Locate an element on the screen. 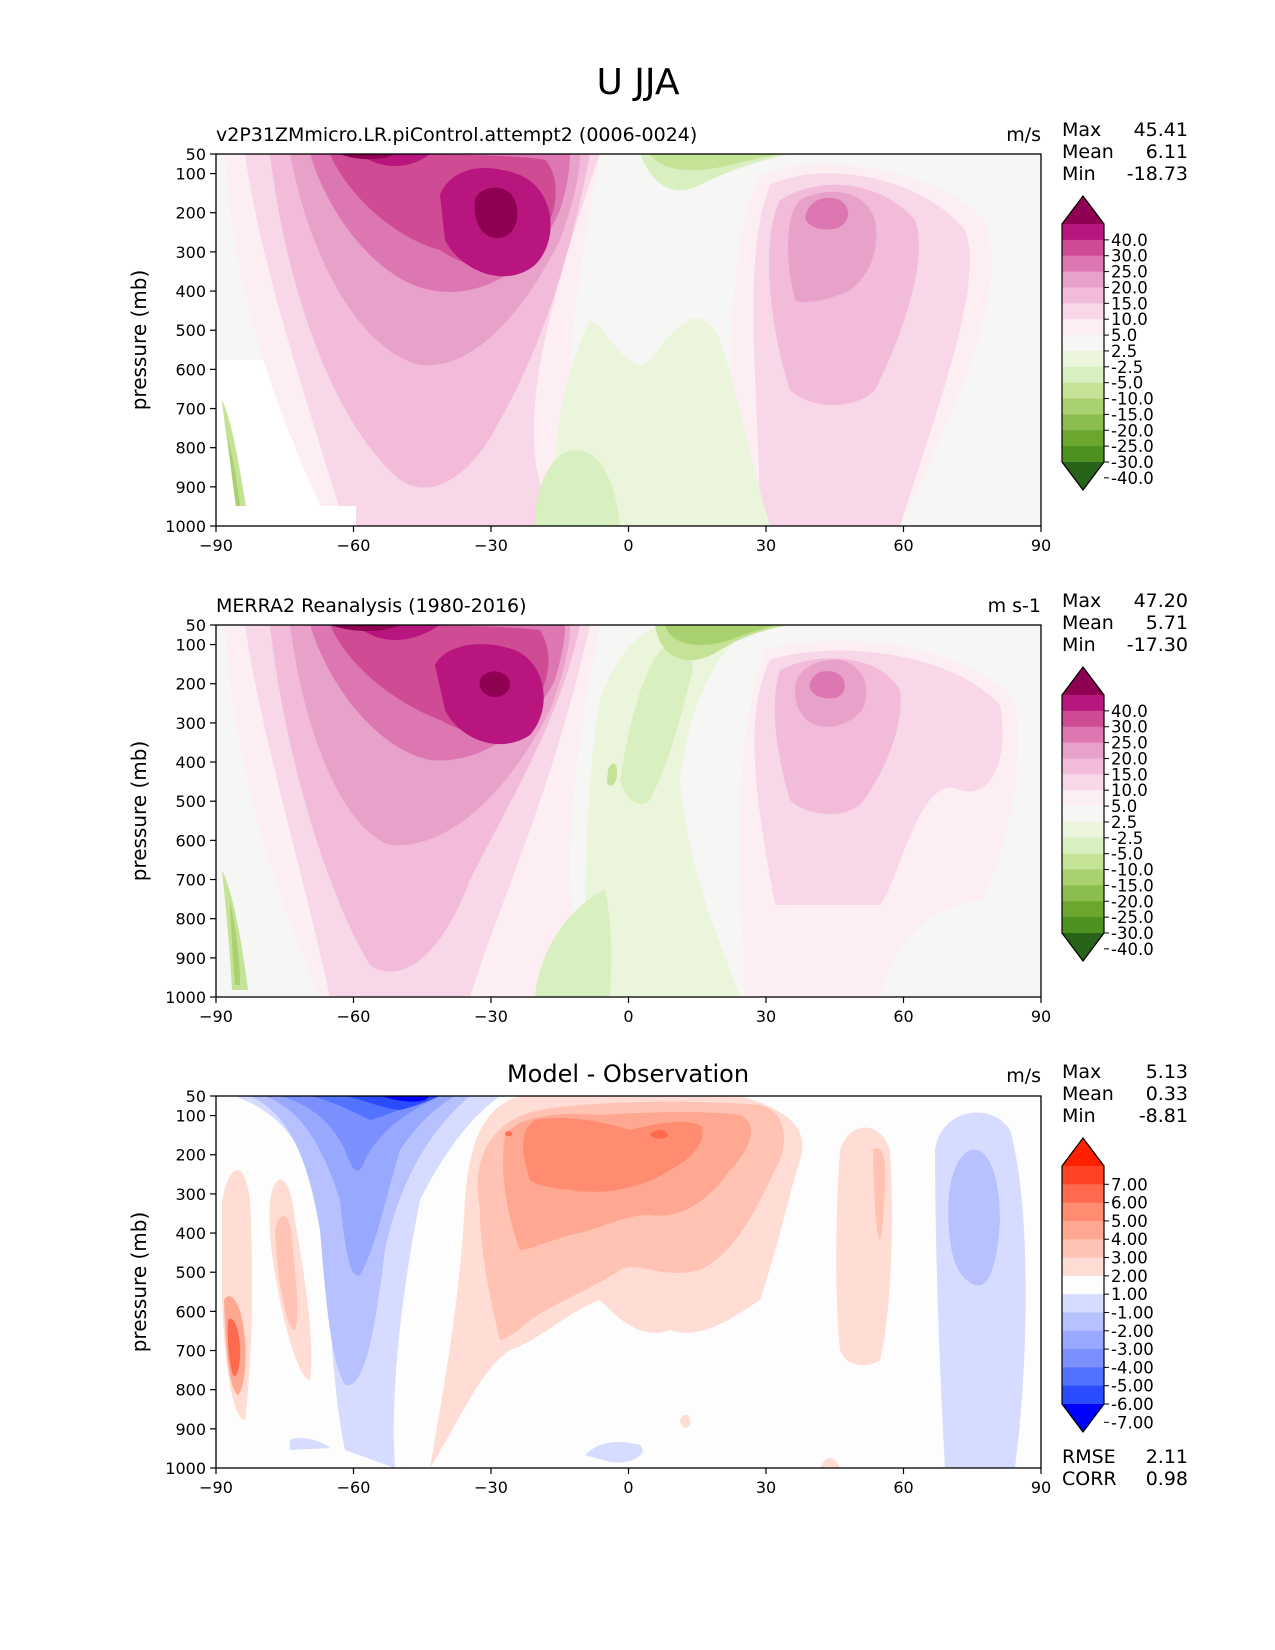 The image size is (1275, 1650). stat-mean-value: 6.11 is located at coordinates (1167, 152).